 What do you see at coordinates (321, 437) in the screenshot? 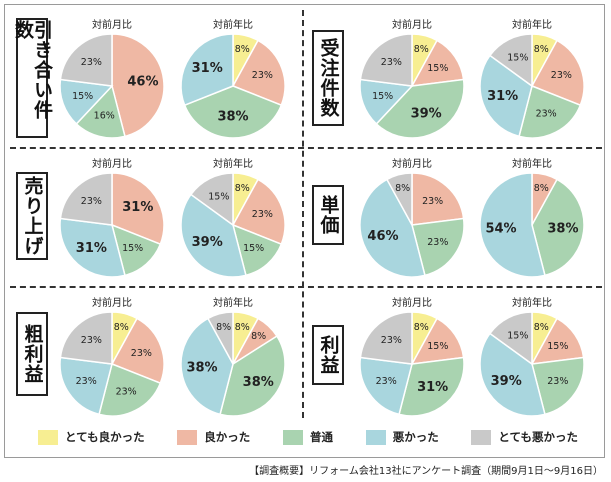
I see `legend-label: 普通` at bounding box center [321, 437].